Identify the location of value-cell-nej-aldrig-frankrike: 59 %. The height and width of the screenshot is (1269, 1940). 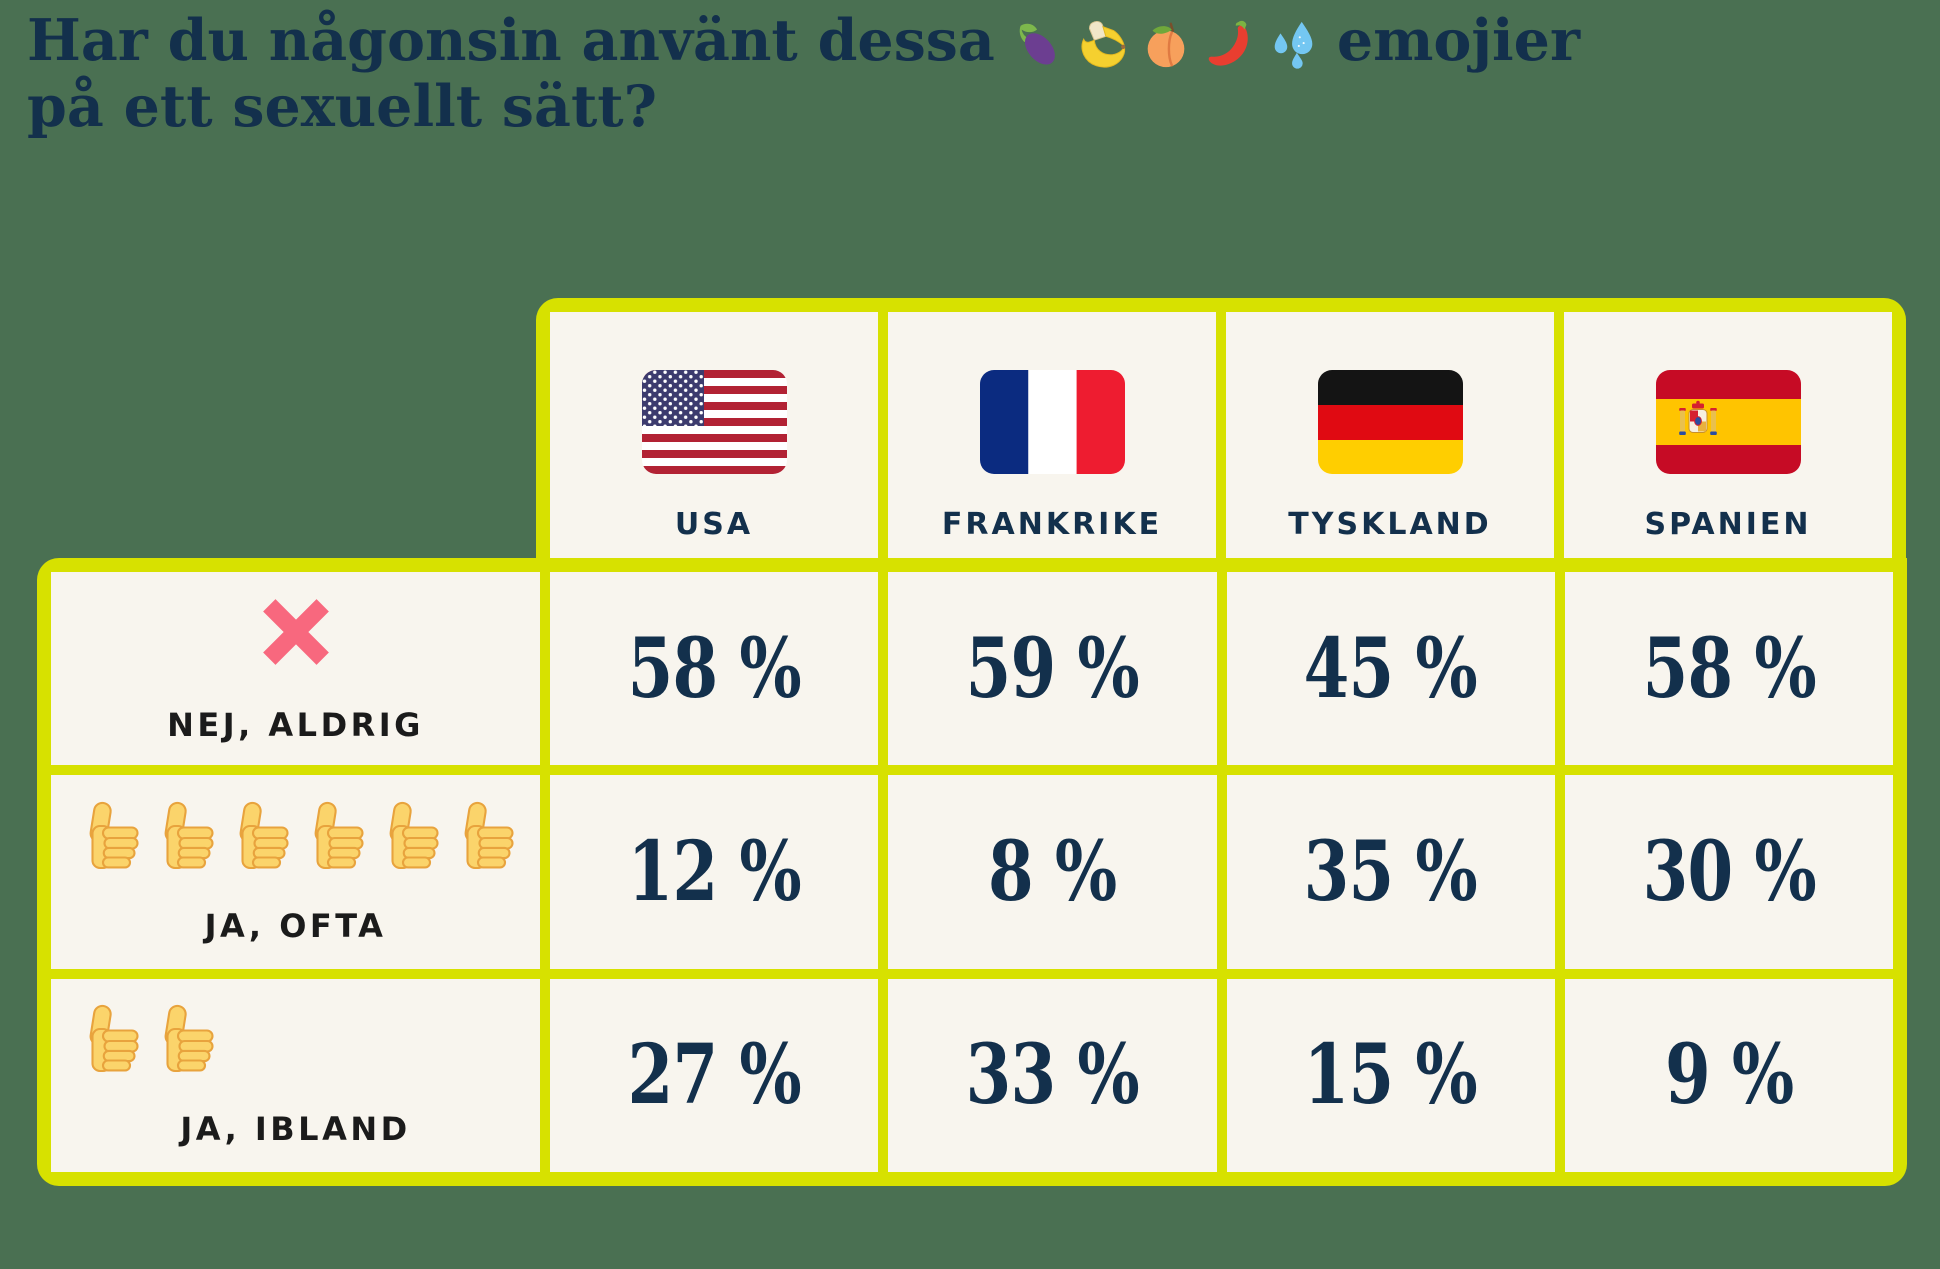
(1052, 669).